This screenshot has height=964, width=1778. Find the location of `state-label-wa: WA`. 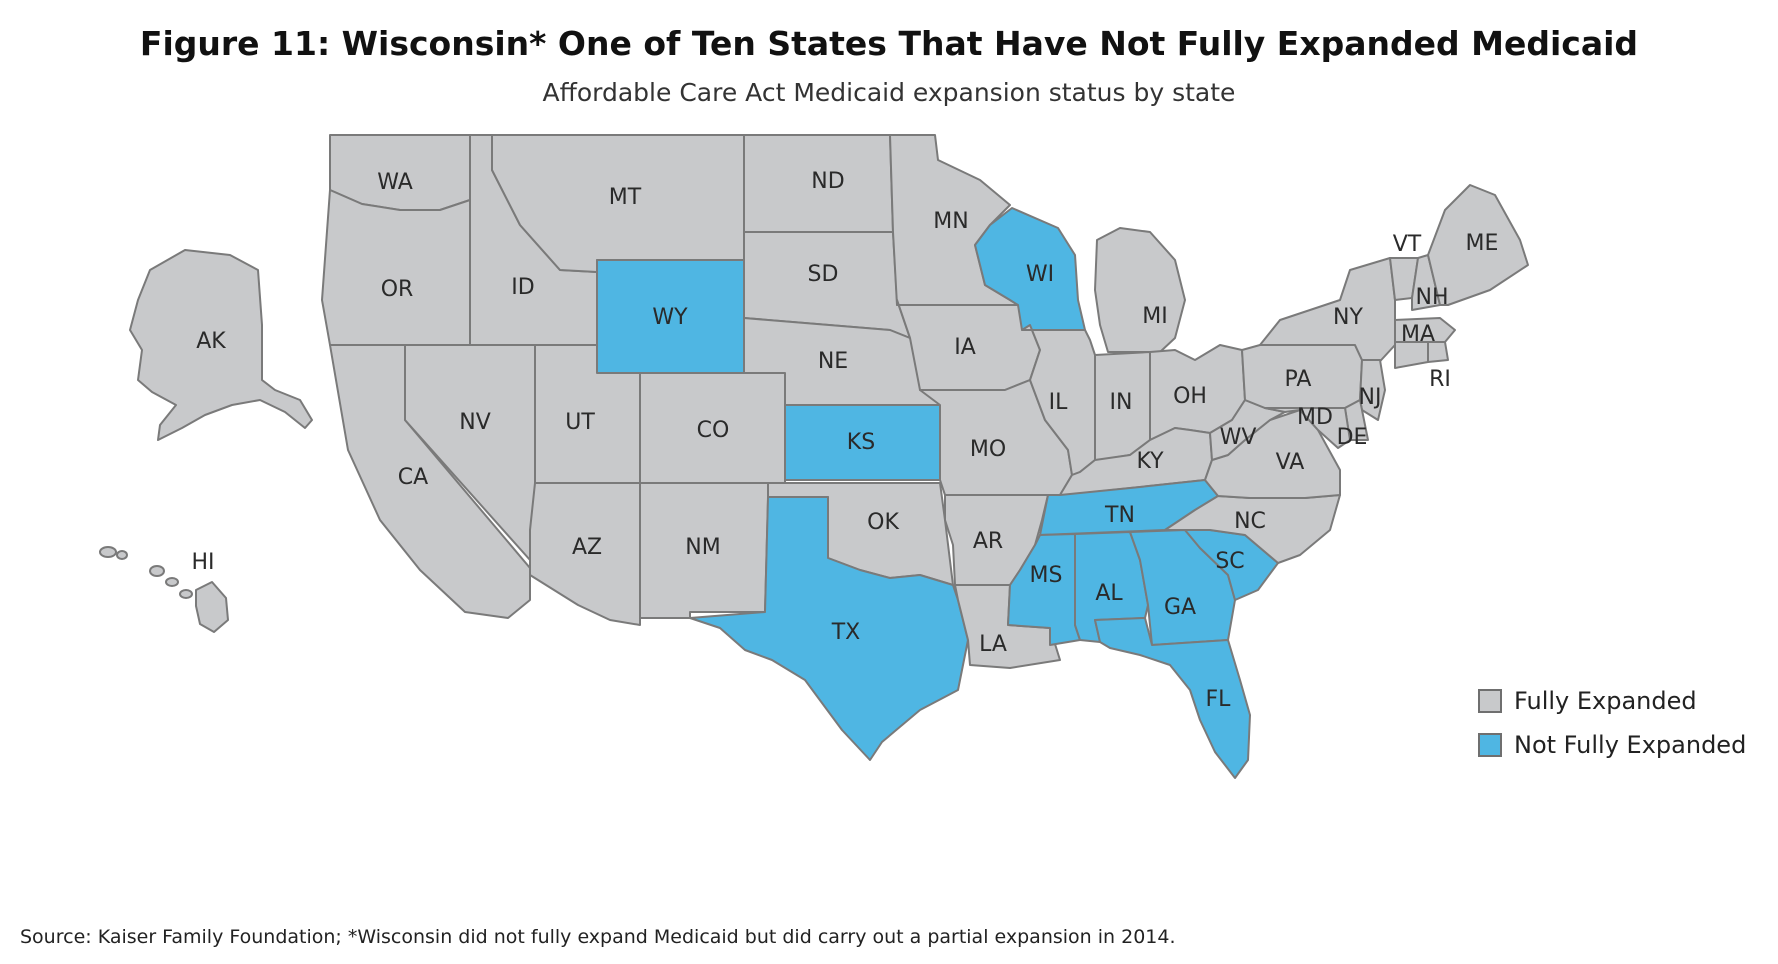

state-label-wa: WA is located at coordinates (395, 182).